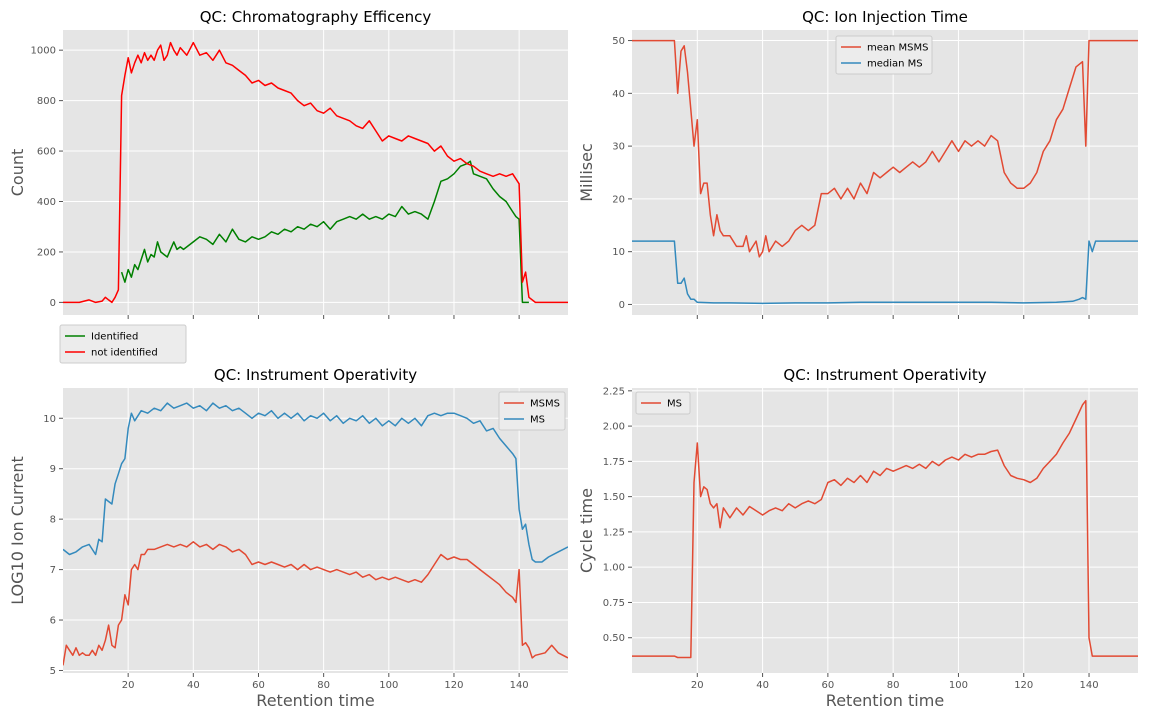 This screenshot has width=1152, height=720. What do you see at coordinates (53, 621) in the screenshot?
I see `y-tick-label: 6` at bounding box center [53, 621].